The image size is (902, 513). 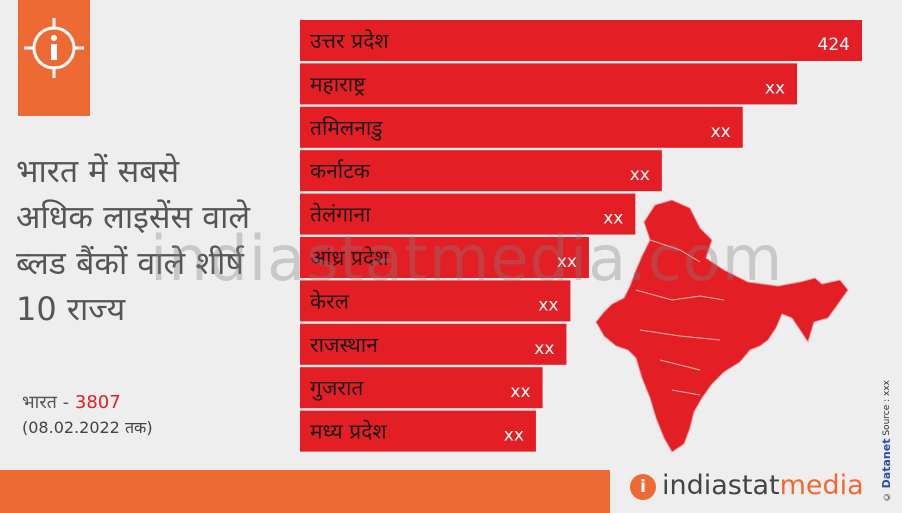 I want to click on india-total: भारत - 3807, so click(x=71, y=402).